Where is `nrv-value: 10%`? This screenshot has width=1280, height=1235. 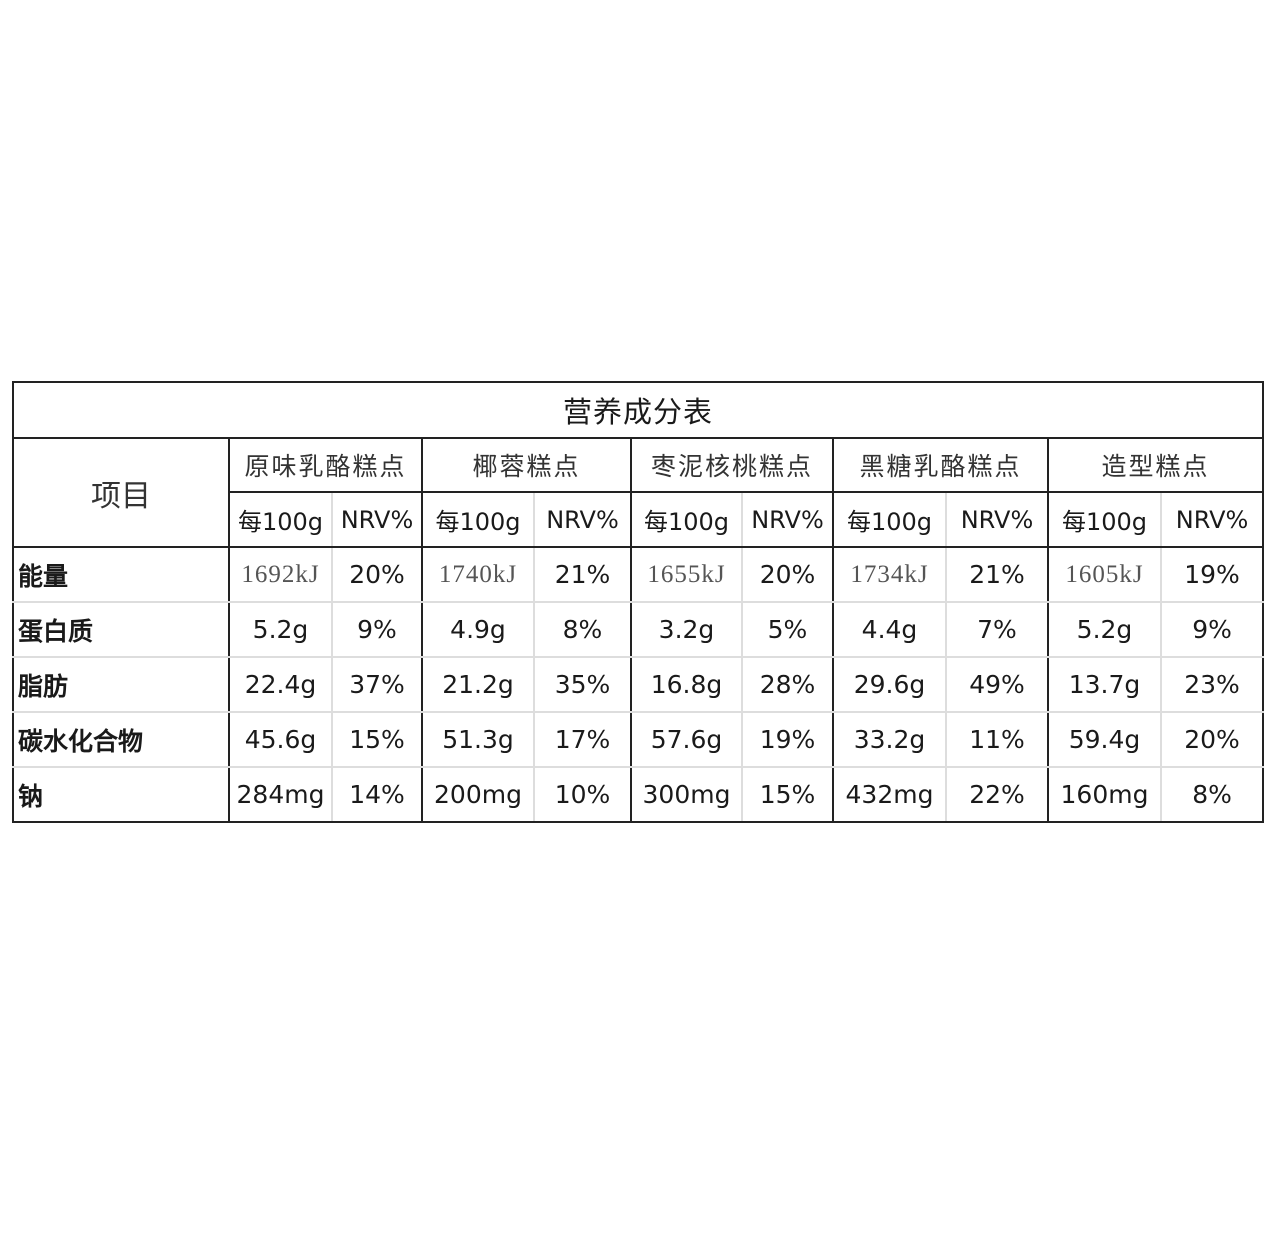 nrv-value: 10% is located at coordinates (582, 794).